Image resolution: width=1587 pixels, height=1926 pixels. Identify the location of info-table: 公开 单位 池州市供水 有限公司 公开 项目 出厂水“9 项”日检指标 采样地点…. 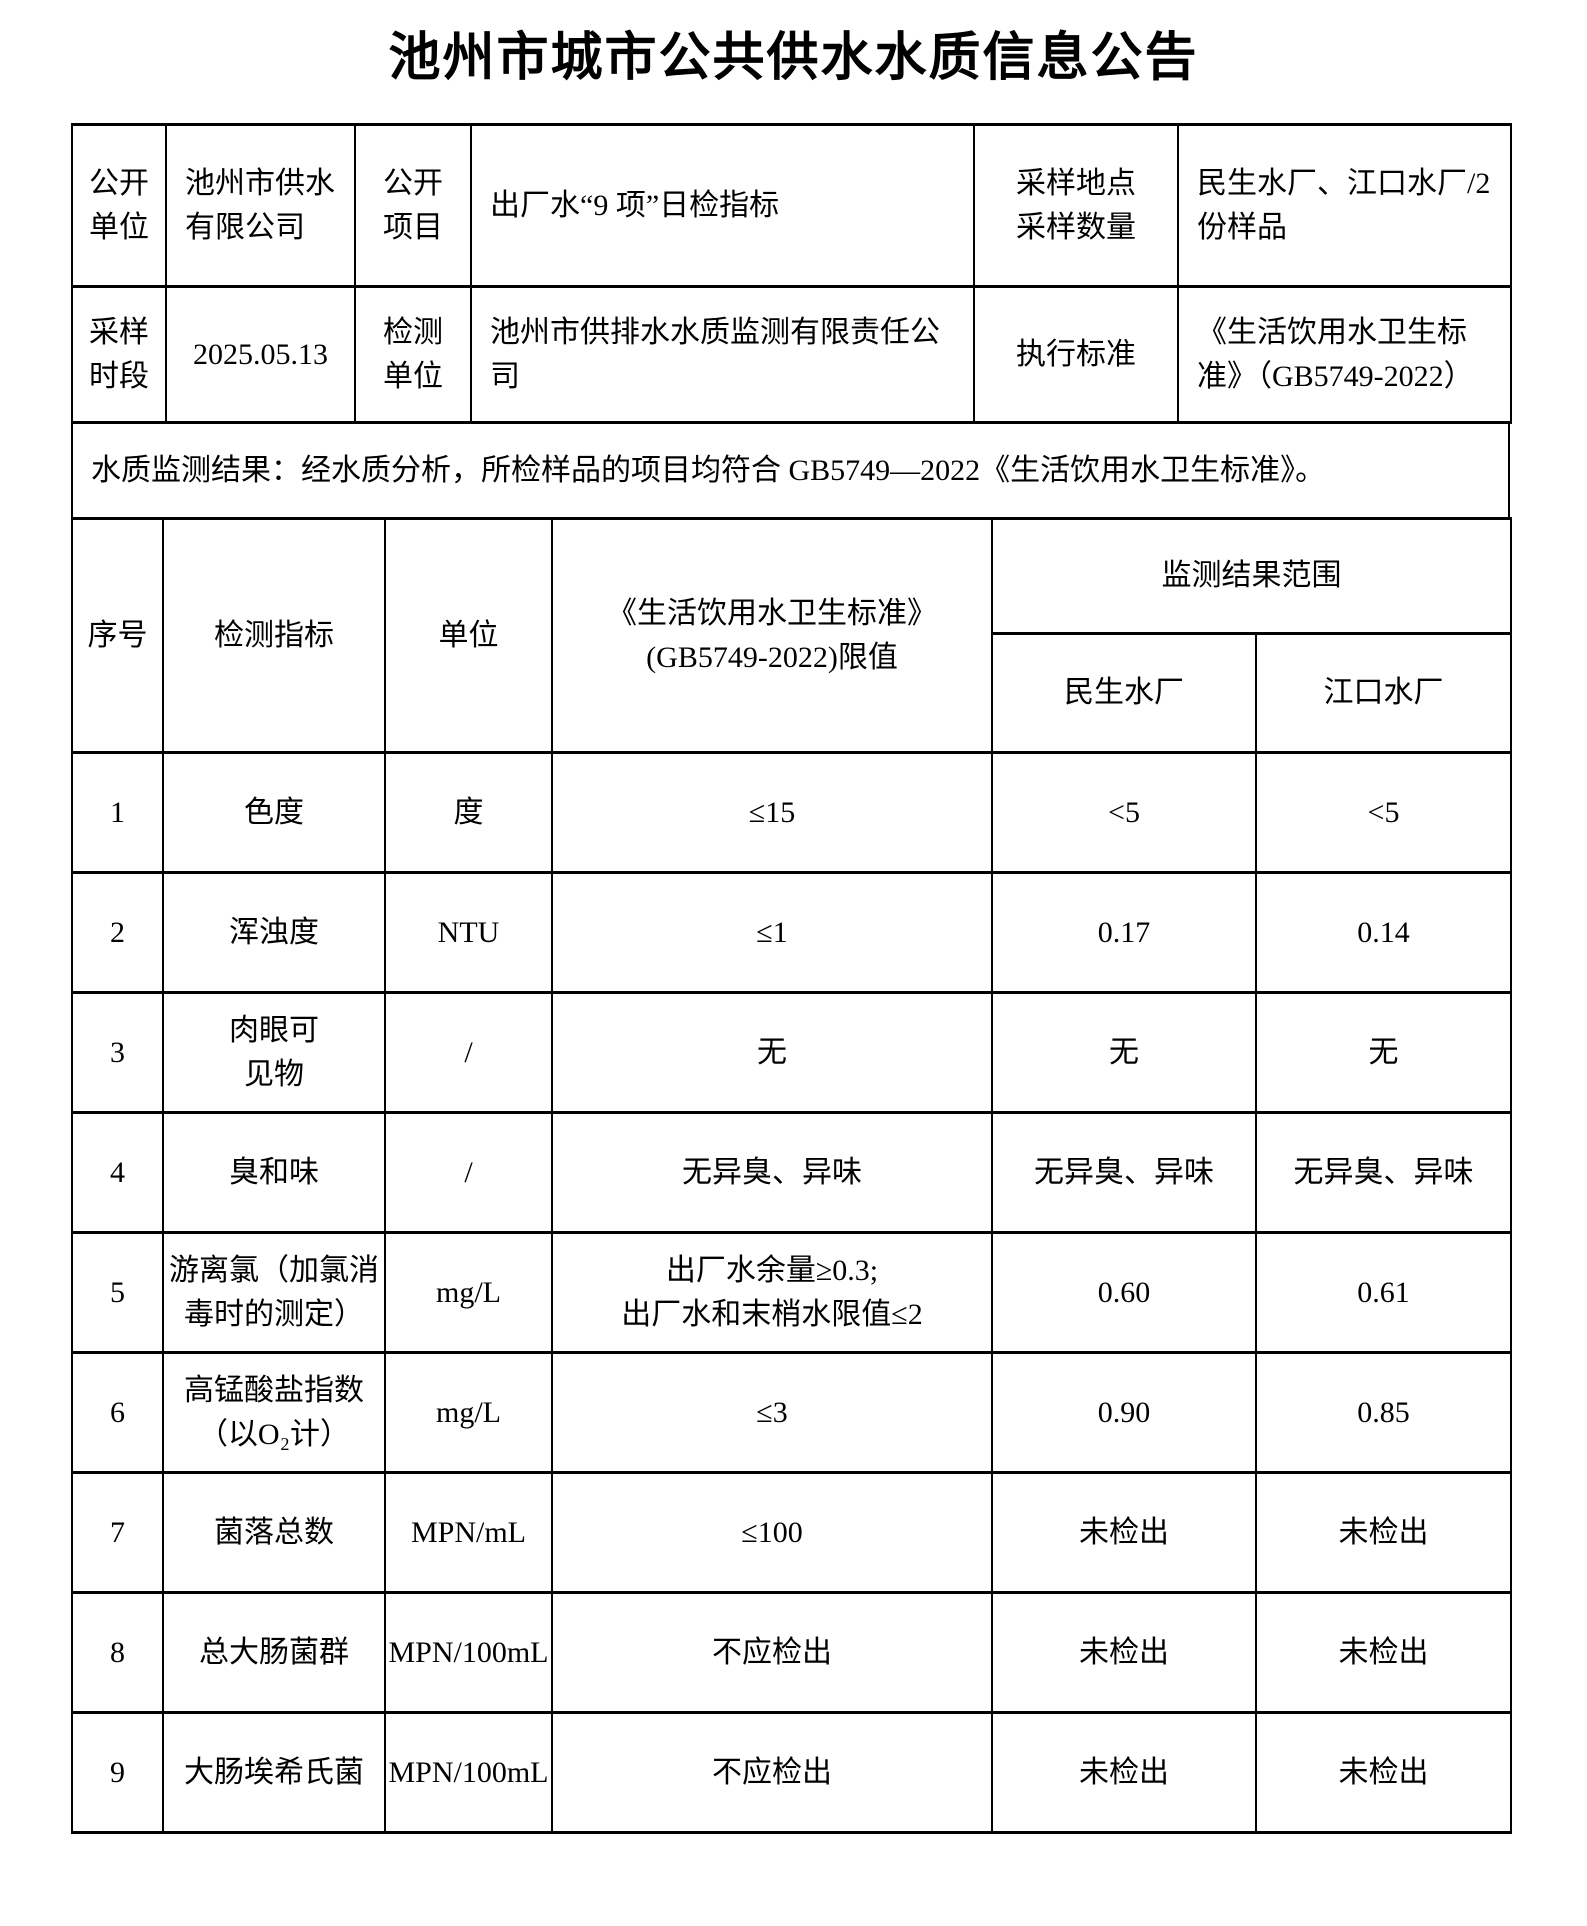
(791, 273).